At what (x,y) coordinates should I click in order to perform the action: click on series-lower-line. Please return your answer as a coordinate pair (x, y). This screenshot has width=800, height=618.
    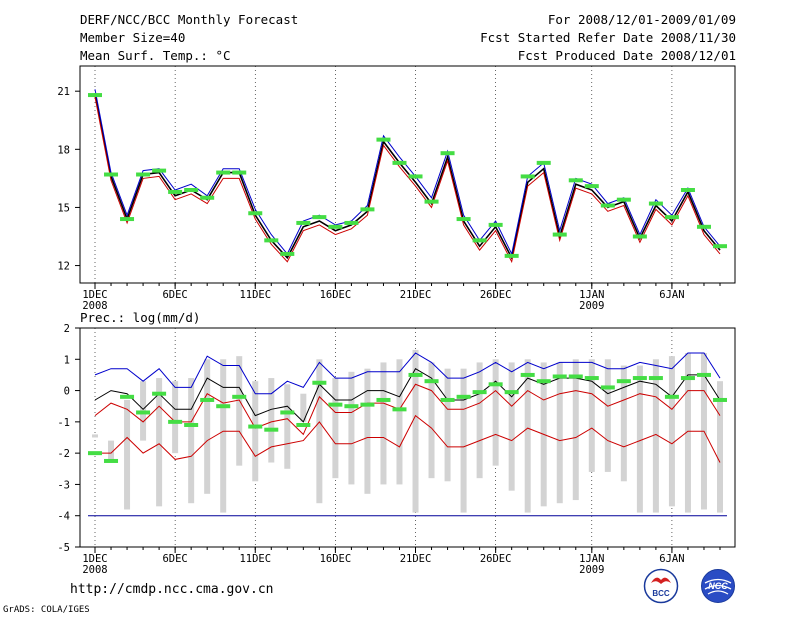
    Looking at the image, I should click on (408, 438).